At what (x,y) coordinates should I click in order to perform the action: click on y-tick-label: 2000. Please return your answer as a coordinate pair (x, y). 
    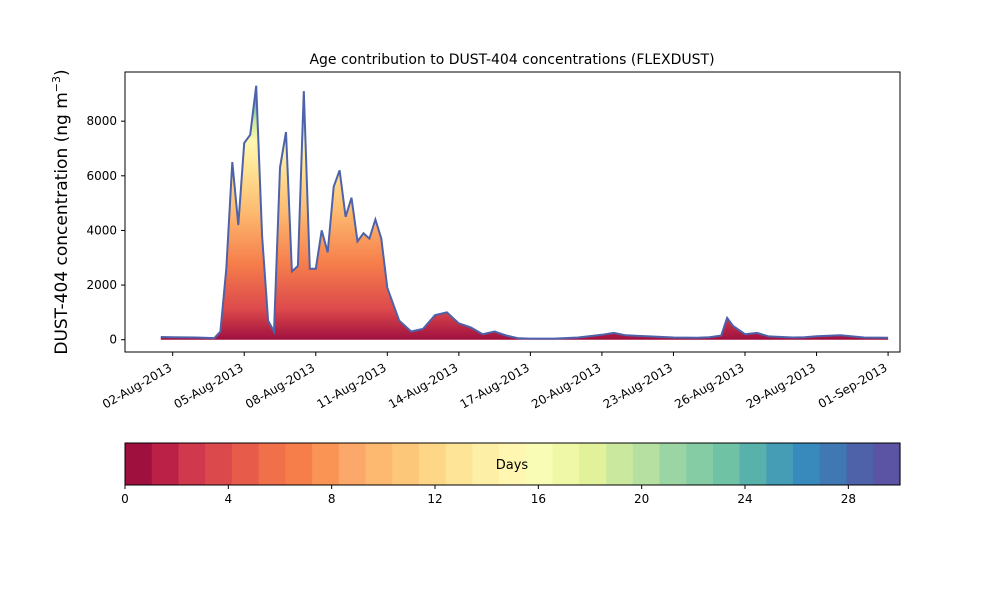
    Looking at the image, I should click on (101, 285).